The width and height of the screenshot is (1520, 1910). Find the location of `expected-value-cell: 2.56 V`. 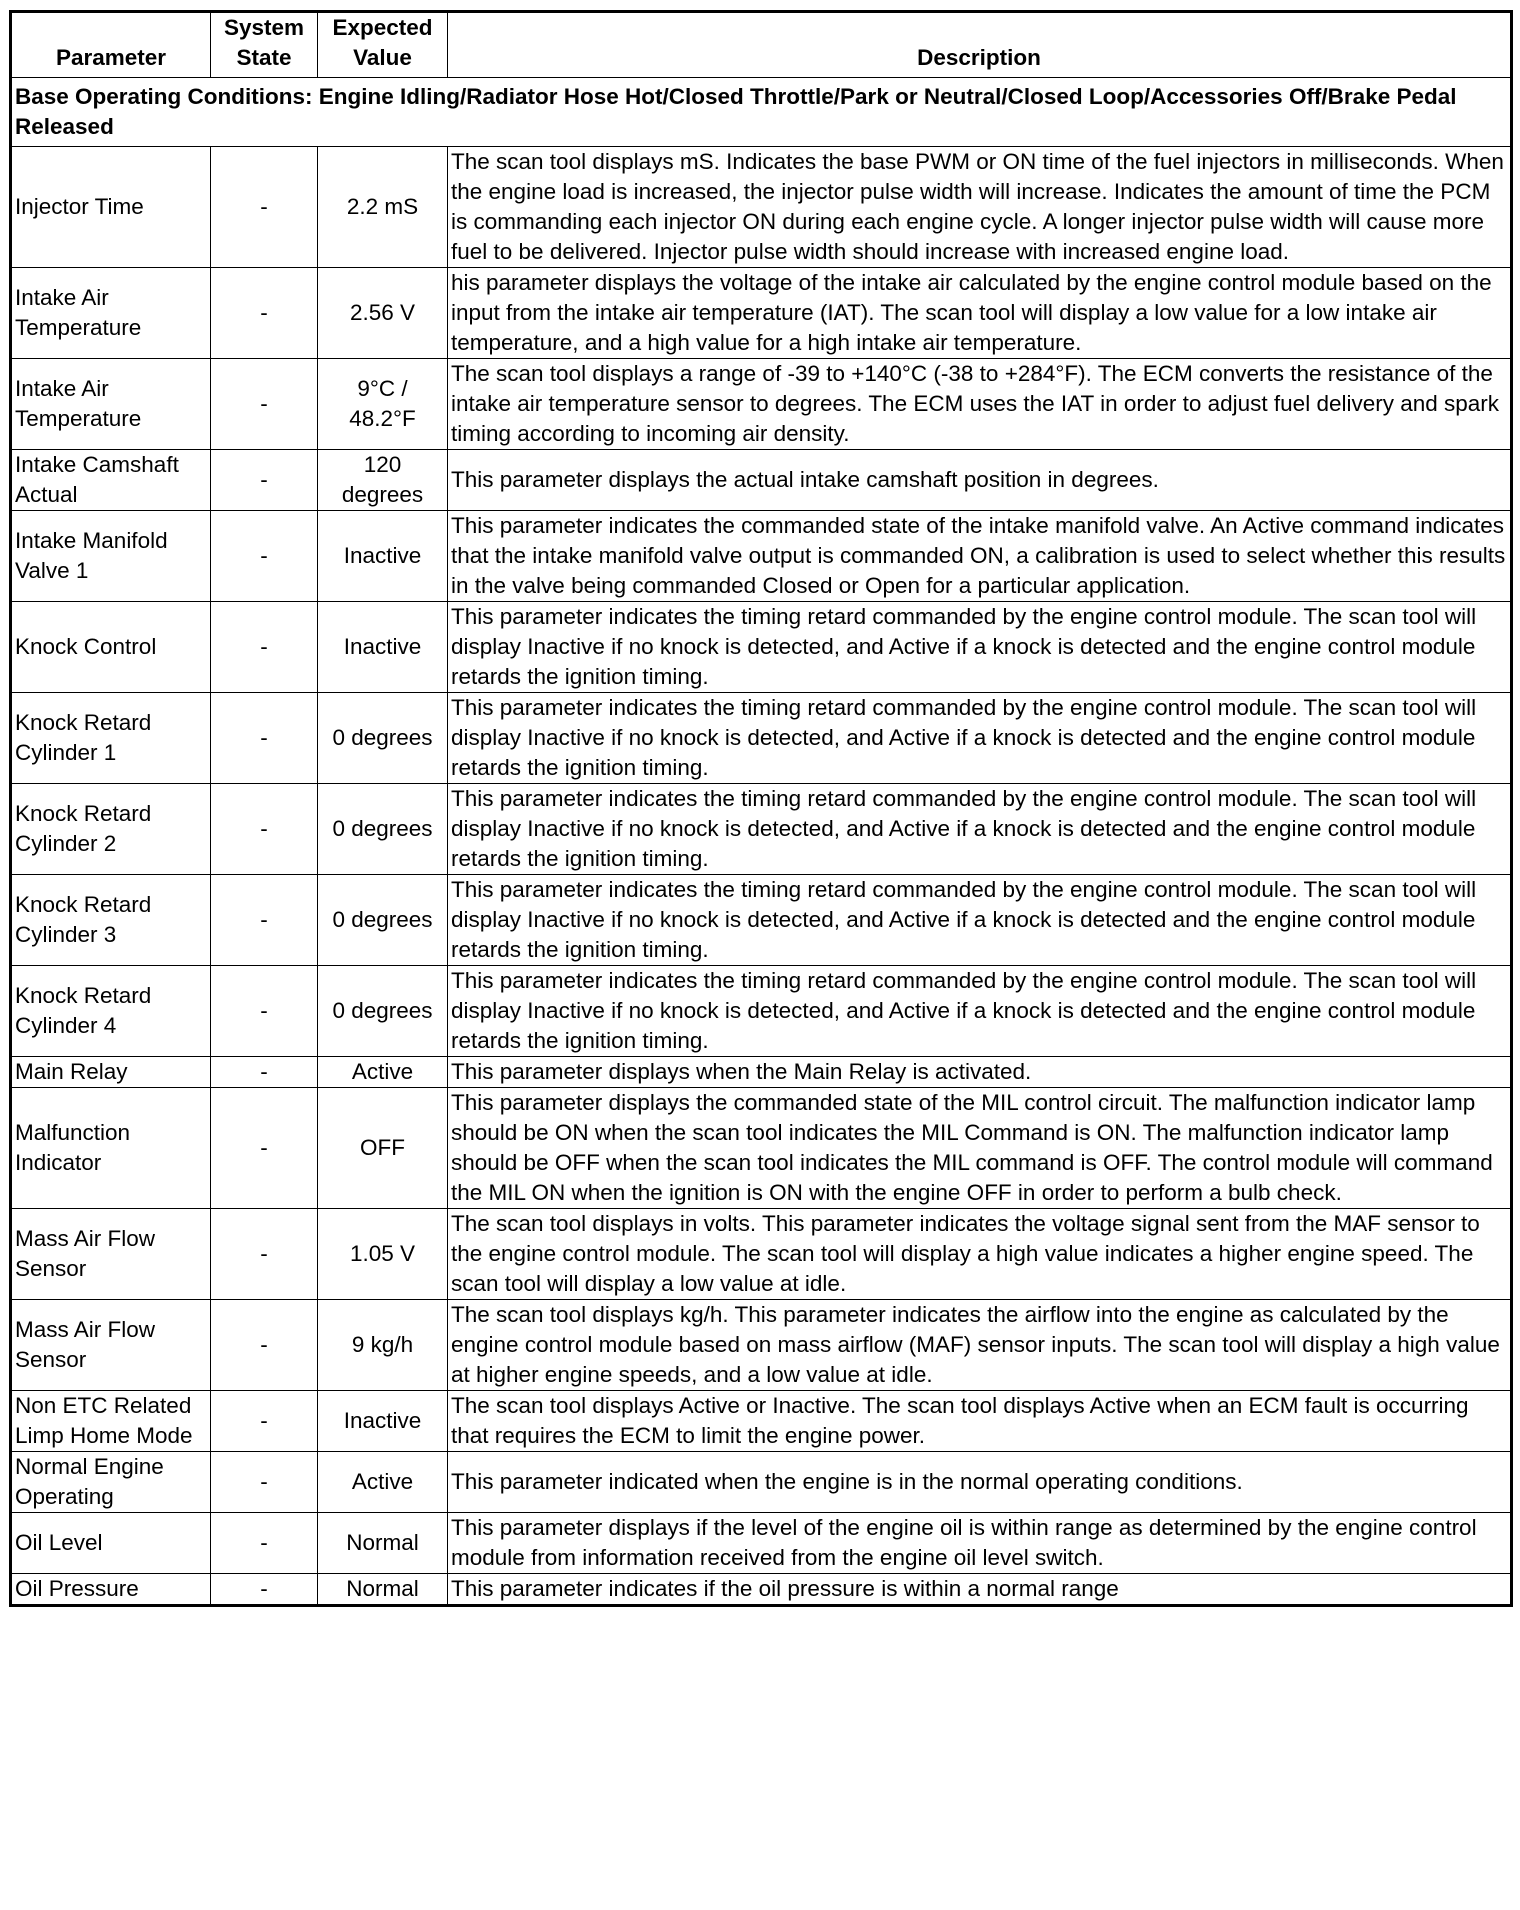

expected-value-cell: 2.56 V is located at coordinates (382, 313).